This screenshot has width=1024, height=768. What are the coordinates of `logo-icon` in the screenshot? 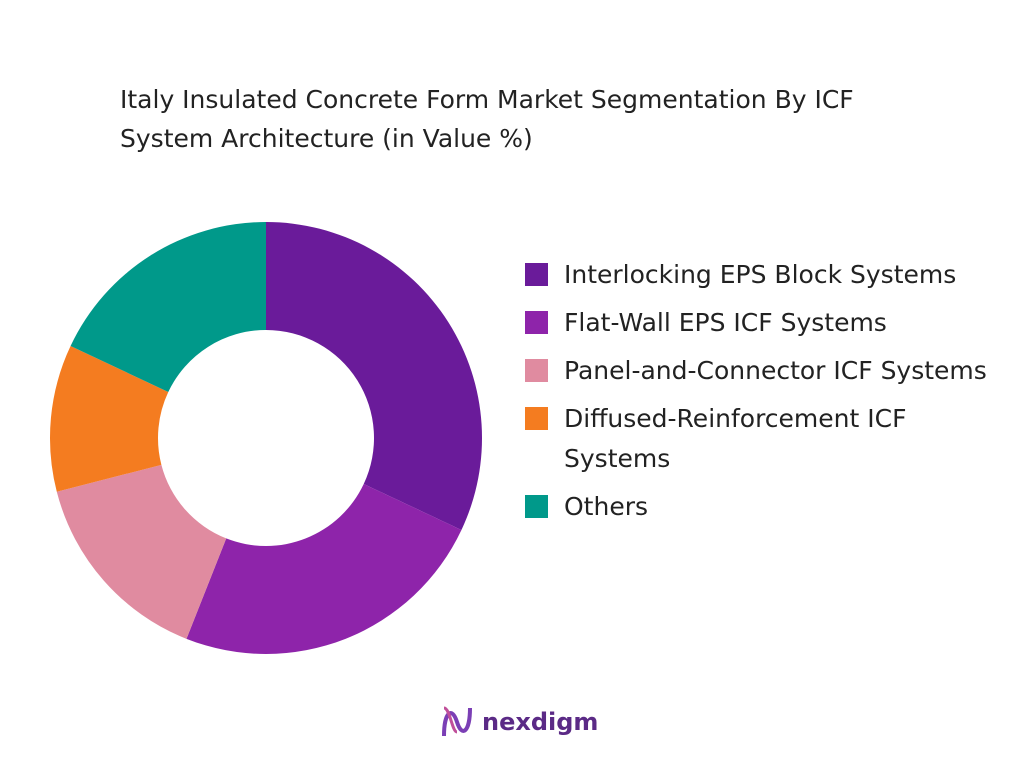 It's located at (457, 721).